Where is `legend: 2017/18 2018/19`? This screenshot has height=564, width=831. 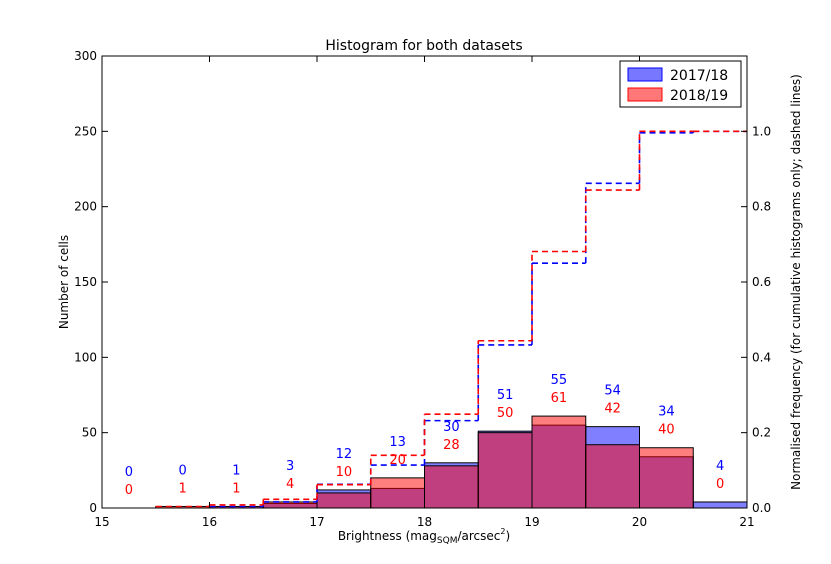 legend: 2017/18 2018/19 is located at coordinates (680, 84).